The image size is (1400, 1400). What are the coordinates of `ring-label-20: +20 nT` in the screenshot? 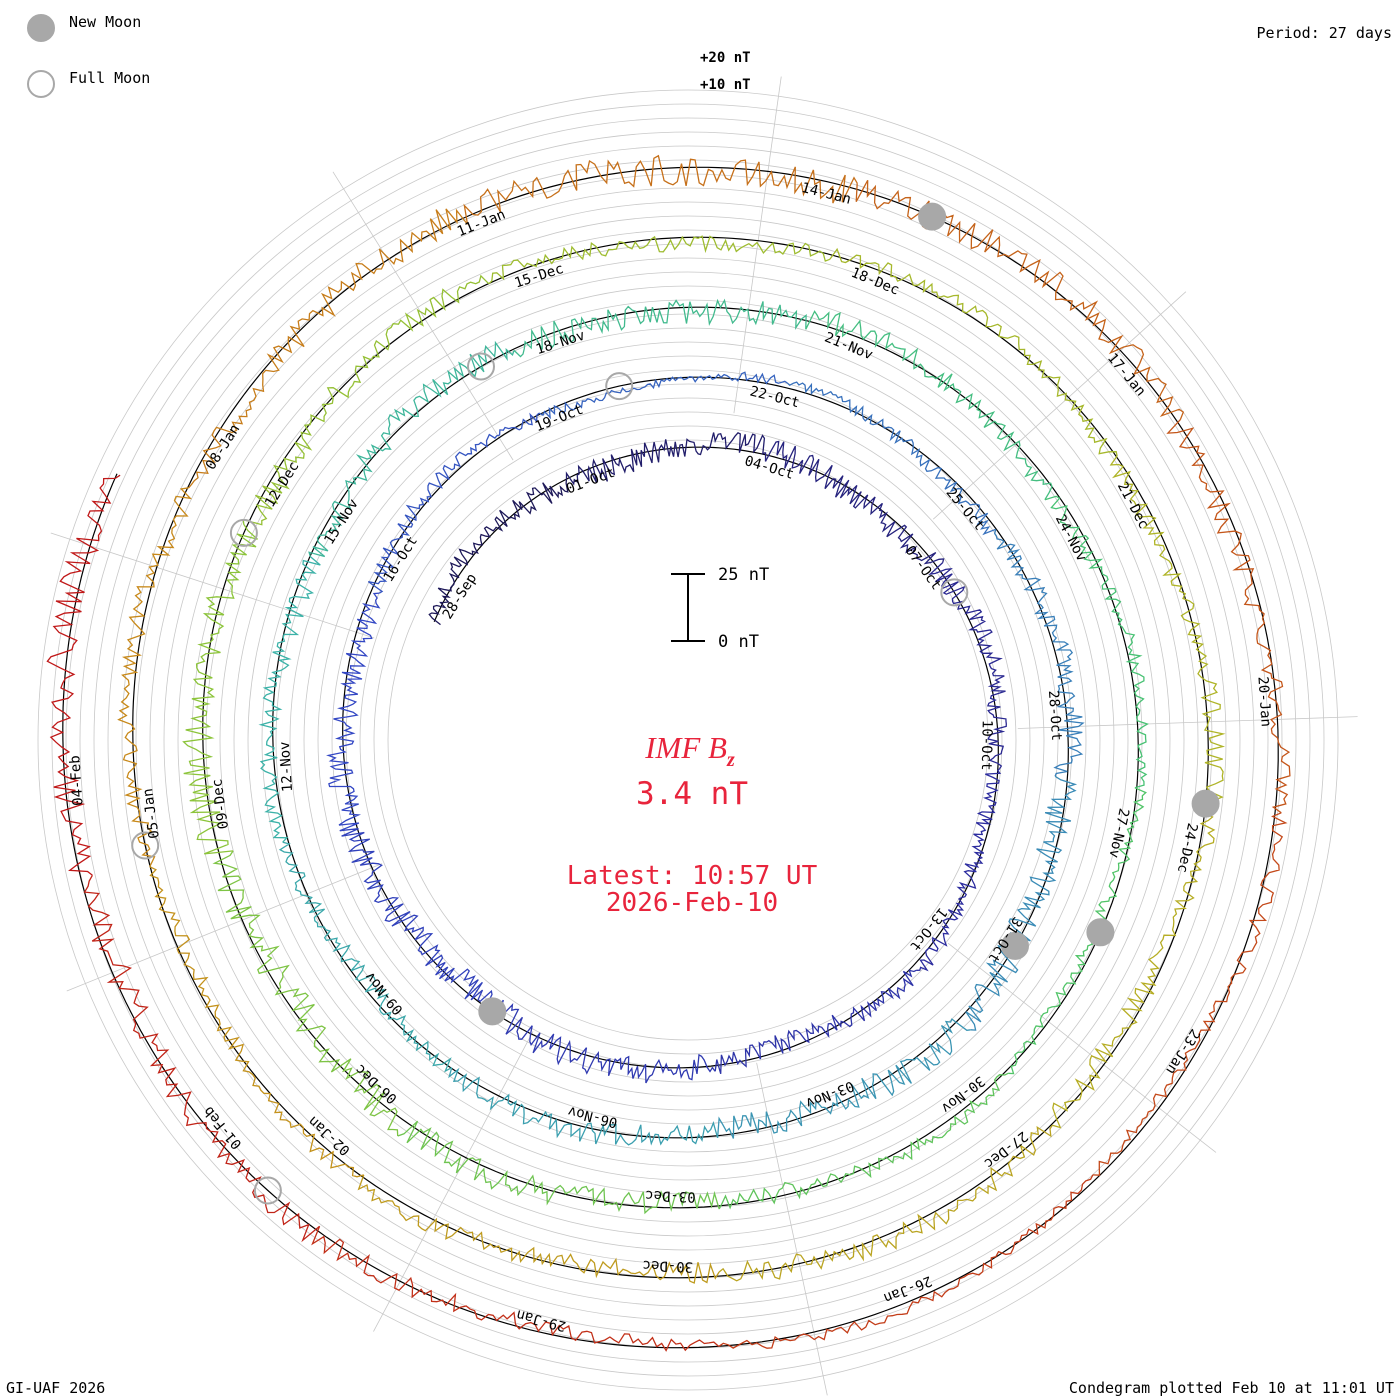 It's located at (725, 58).